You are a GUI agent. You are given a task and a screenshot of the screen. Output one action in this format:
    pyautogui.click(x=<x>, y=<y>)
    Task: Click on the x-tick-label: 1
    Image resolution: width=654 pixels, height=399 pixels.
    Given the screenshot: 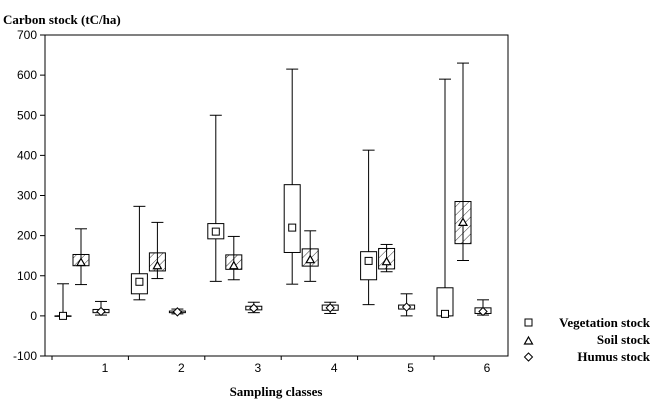 What is the action you would take?
    pyautogui.click(x=105, y=368)
    